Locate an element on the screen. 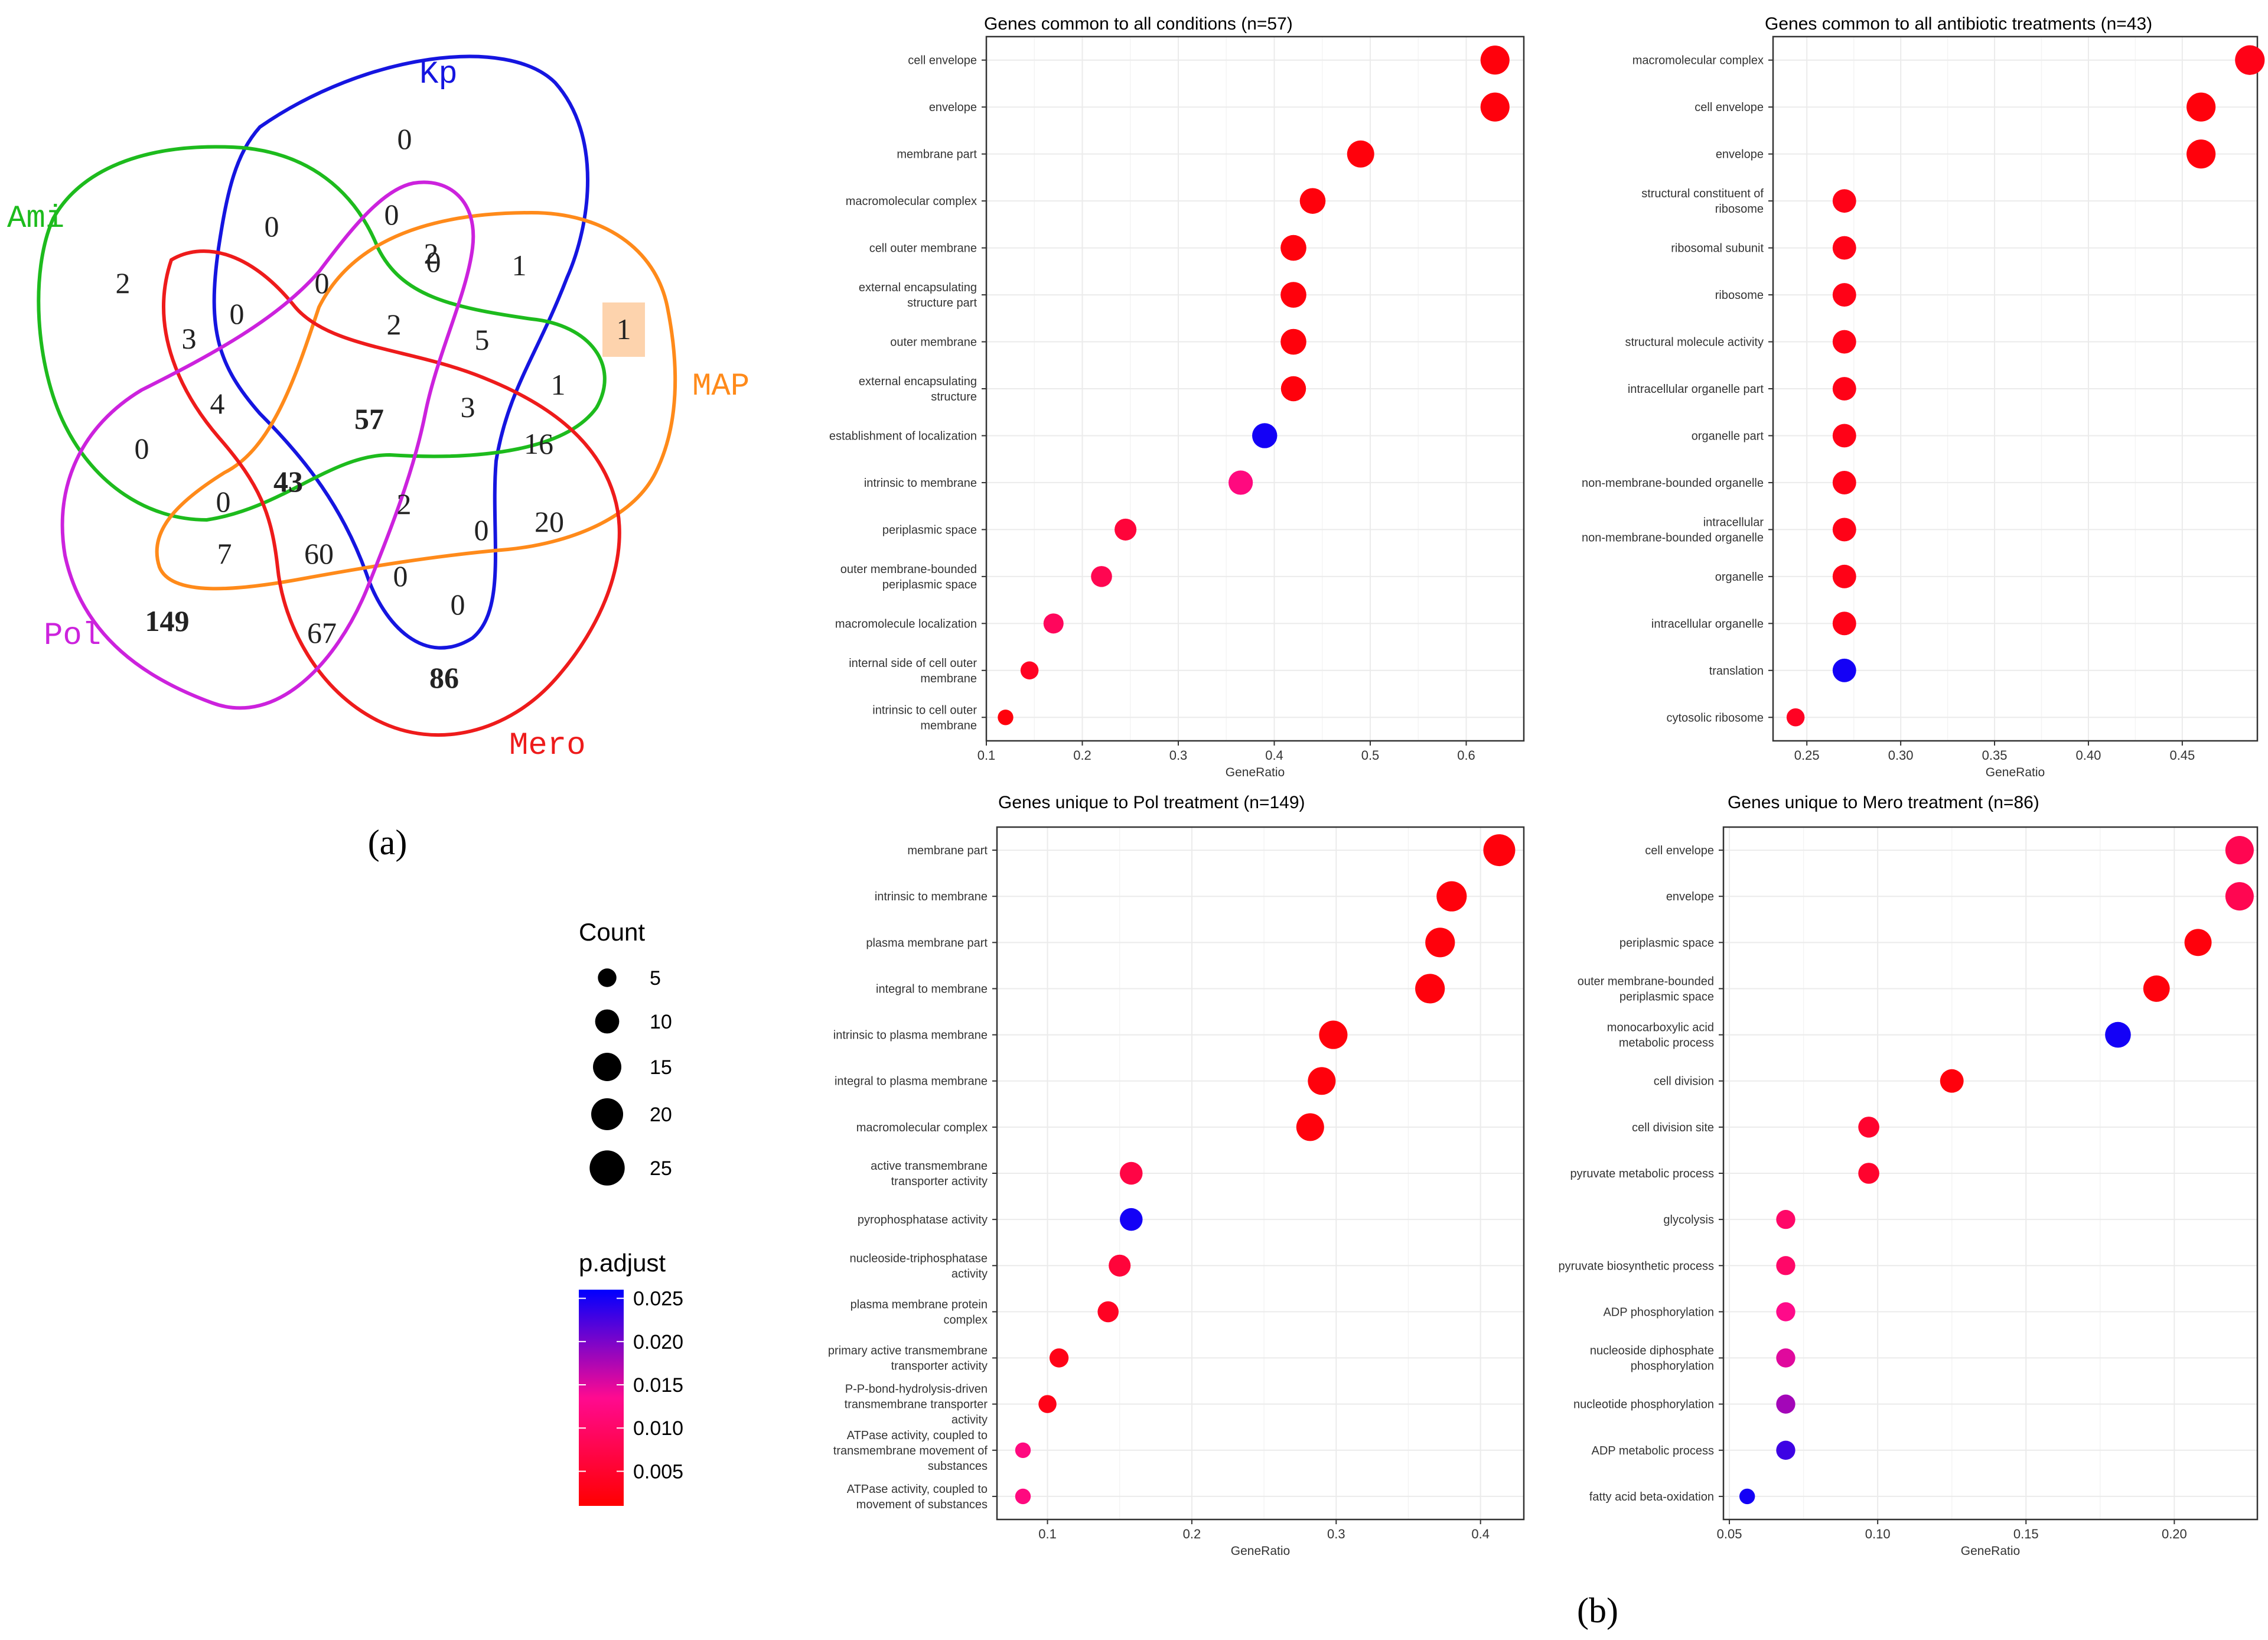 The height and width of the screenshot is (1640, 2268). category-label: envelope is located at coordinates (953, 108).